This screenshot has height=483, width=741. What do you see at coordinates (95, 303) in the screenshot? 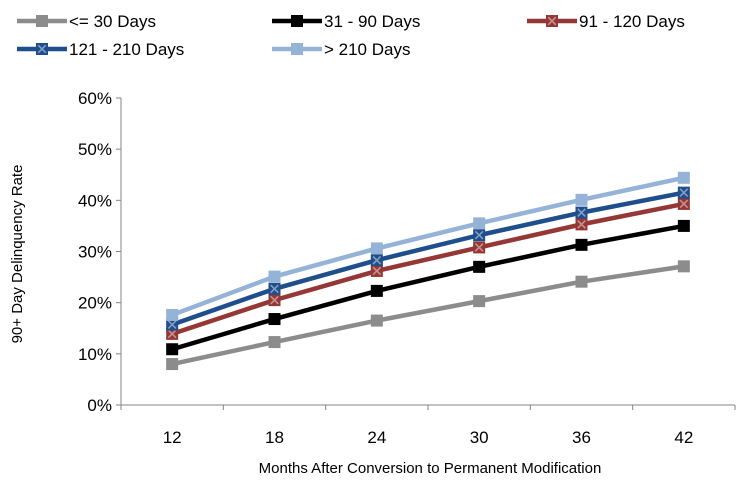
I see `y-tick-label: 20%` at bounding box center [95, 303].